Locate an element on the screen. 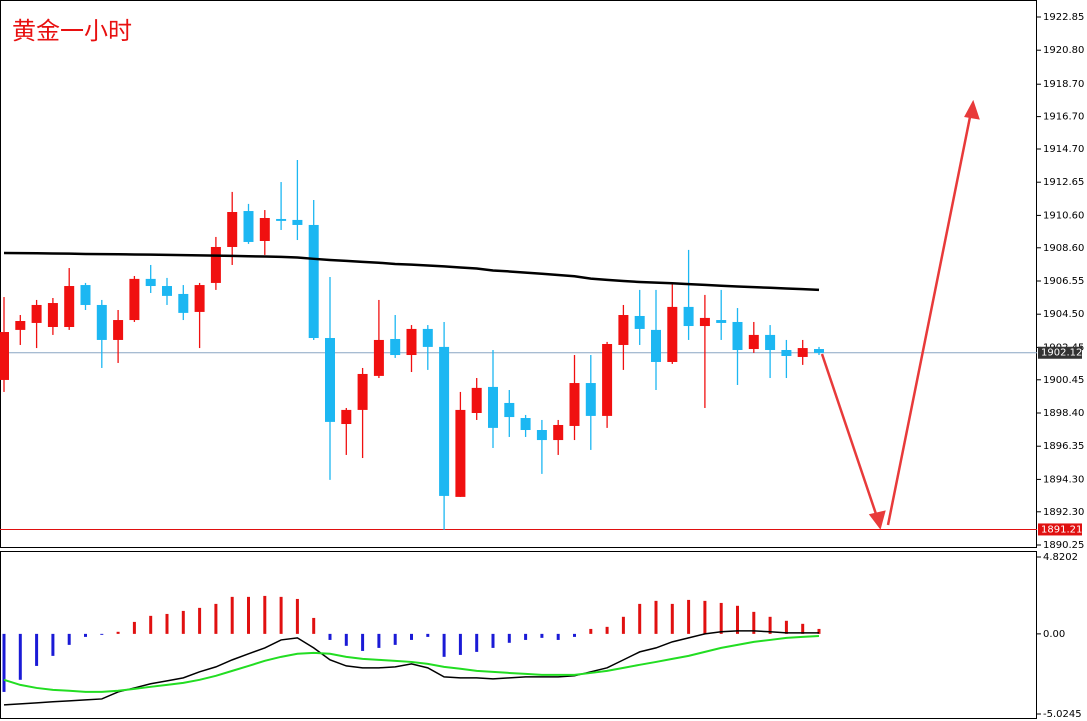 The width and height of the screenshot is (1087, 721). y-tick-label: 1890.25 is located at coordinates (1063, 545).